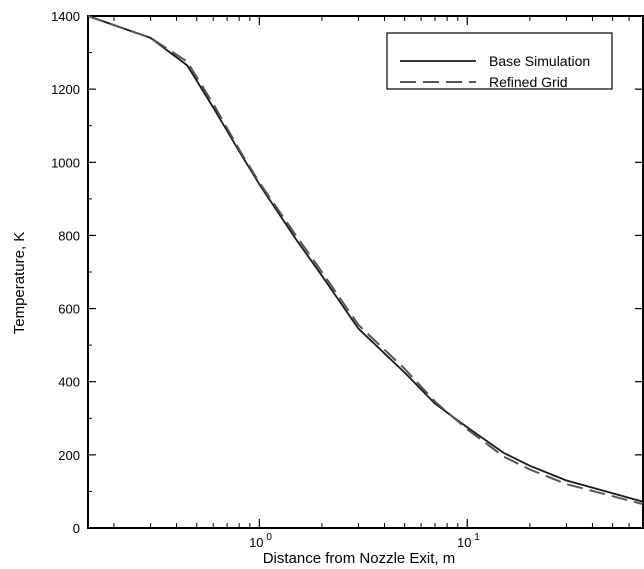 Image resolution: width=644 pixels, height=569 pixels. Describe the element at coordinates (65, 16) in the screenshot. I see `y-tick-label: 1400` at that location.